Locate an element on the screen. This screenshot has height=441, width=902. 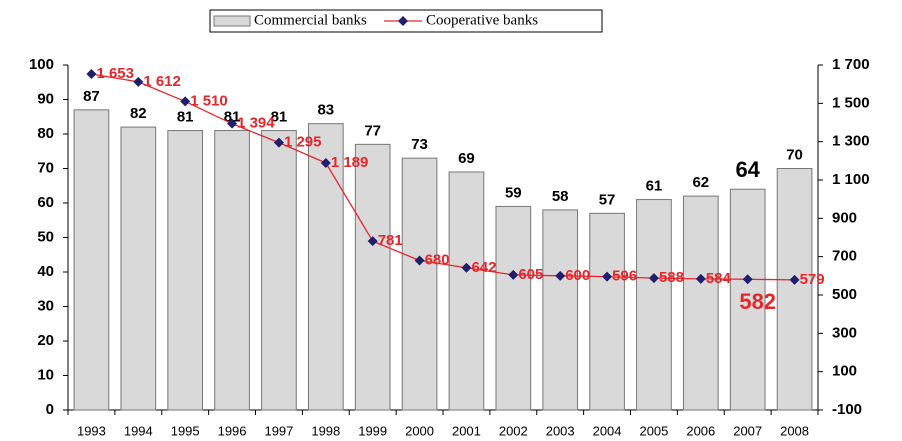
y-tick-label: 90 is located at coordinates (45, 98).